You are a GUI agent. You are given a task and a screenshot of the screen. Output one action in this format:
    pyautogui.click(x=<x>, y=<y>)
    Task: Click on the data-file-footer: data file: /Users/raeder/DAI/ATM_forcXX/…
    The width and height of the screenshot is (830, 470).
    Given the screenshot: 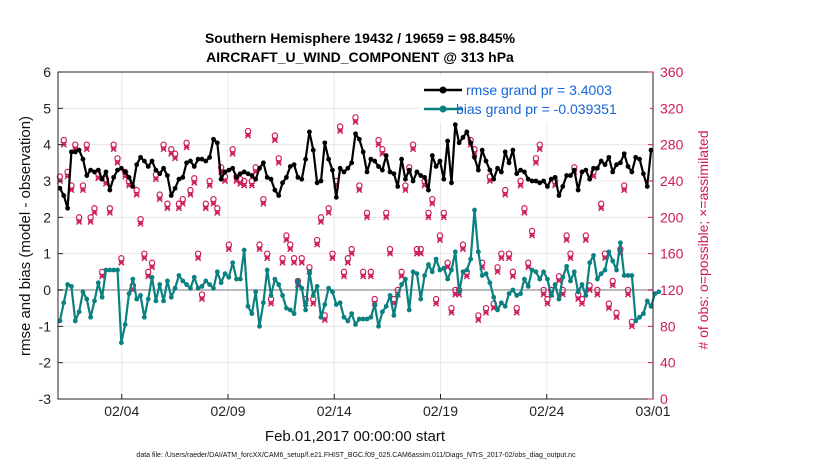 What is the action you would take?
    pyautogui.click(x=356, y=455)
    